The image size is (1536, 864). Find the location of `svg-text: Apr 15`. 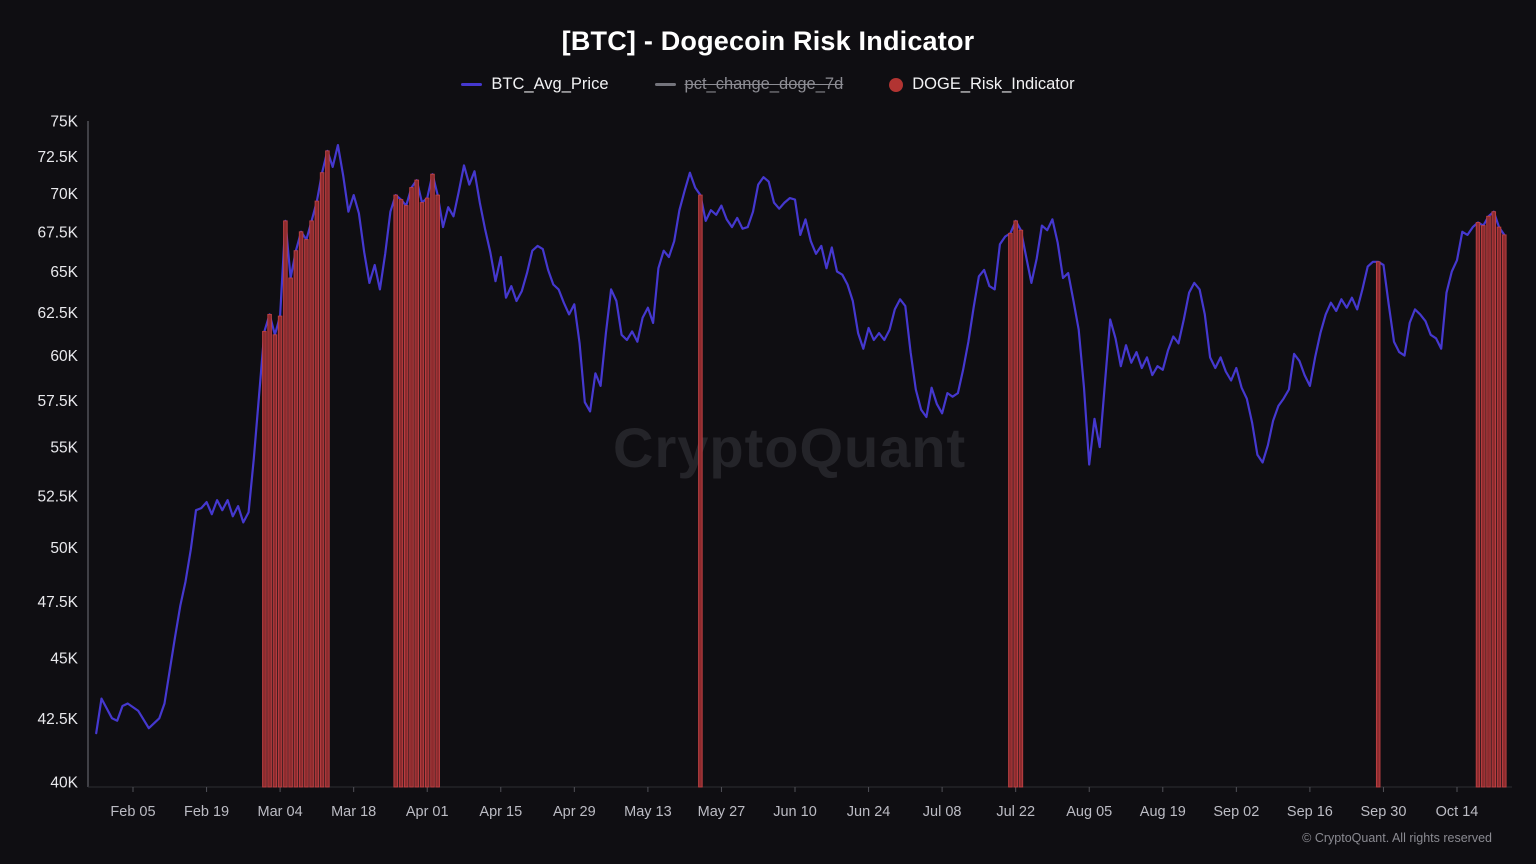

svg-text: Apr 15 is located at coordinates (500, 812).